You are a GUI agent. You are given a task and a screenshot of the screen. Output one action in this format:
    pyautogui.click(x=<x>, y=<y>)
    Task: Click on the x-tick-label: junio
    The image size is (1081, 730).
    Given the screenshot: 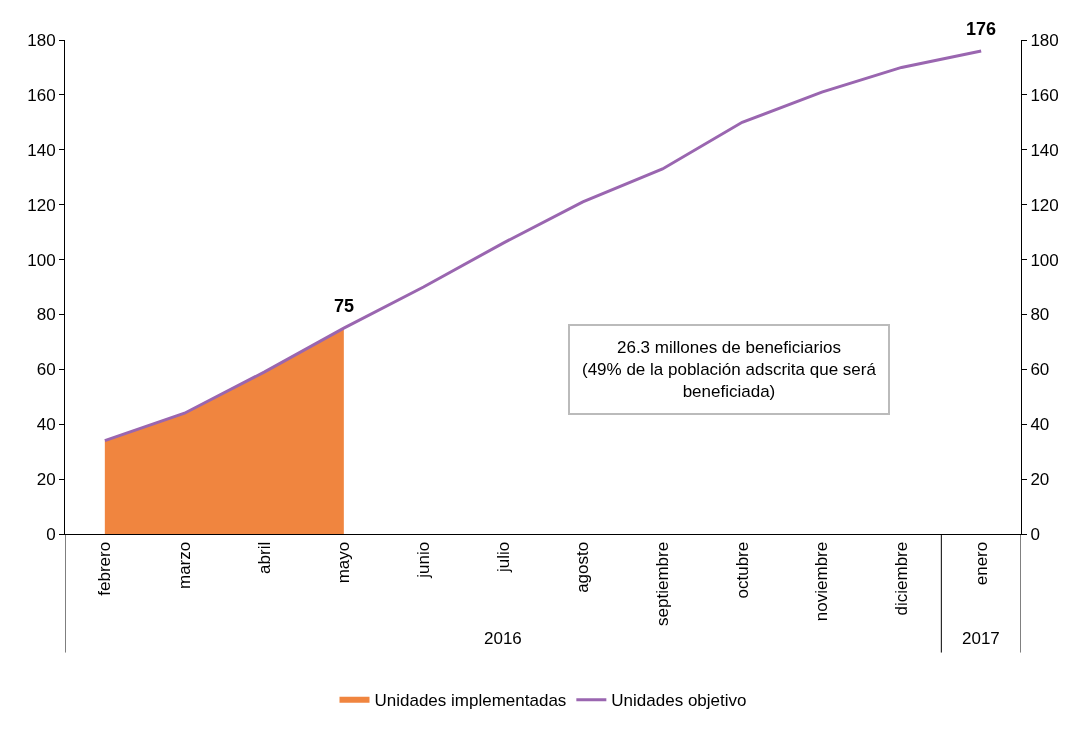 What is the action you would take?
    pyautogui.click(x=424, y=560)
    